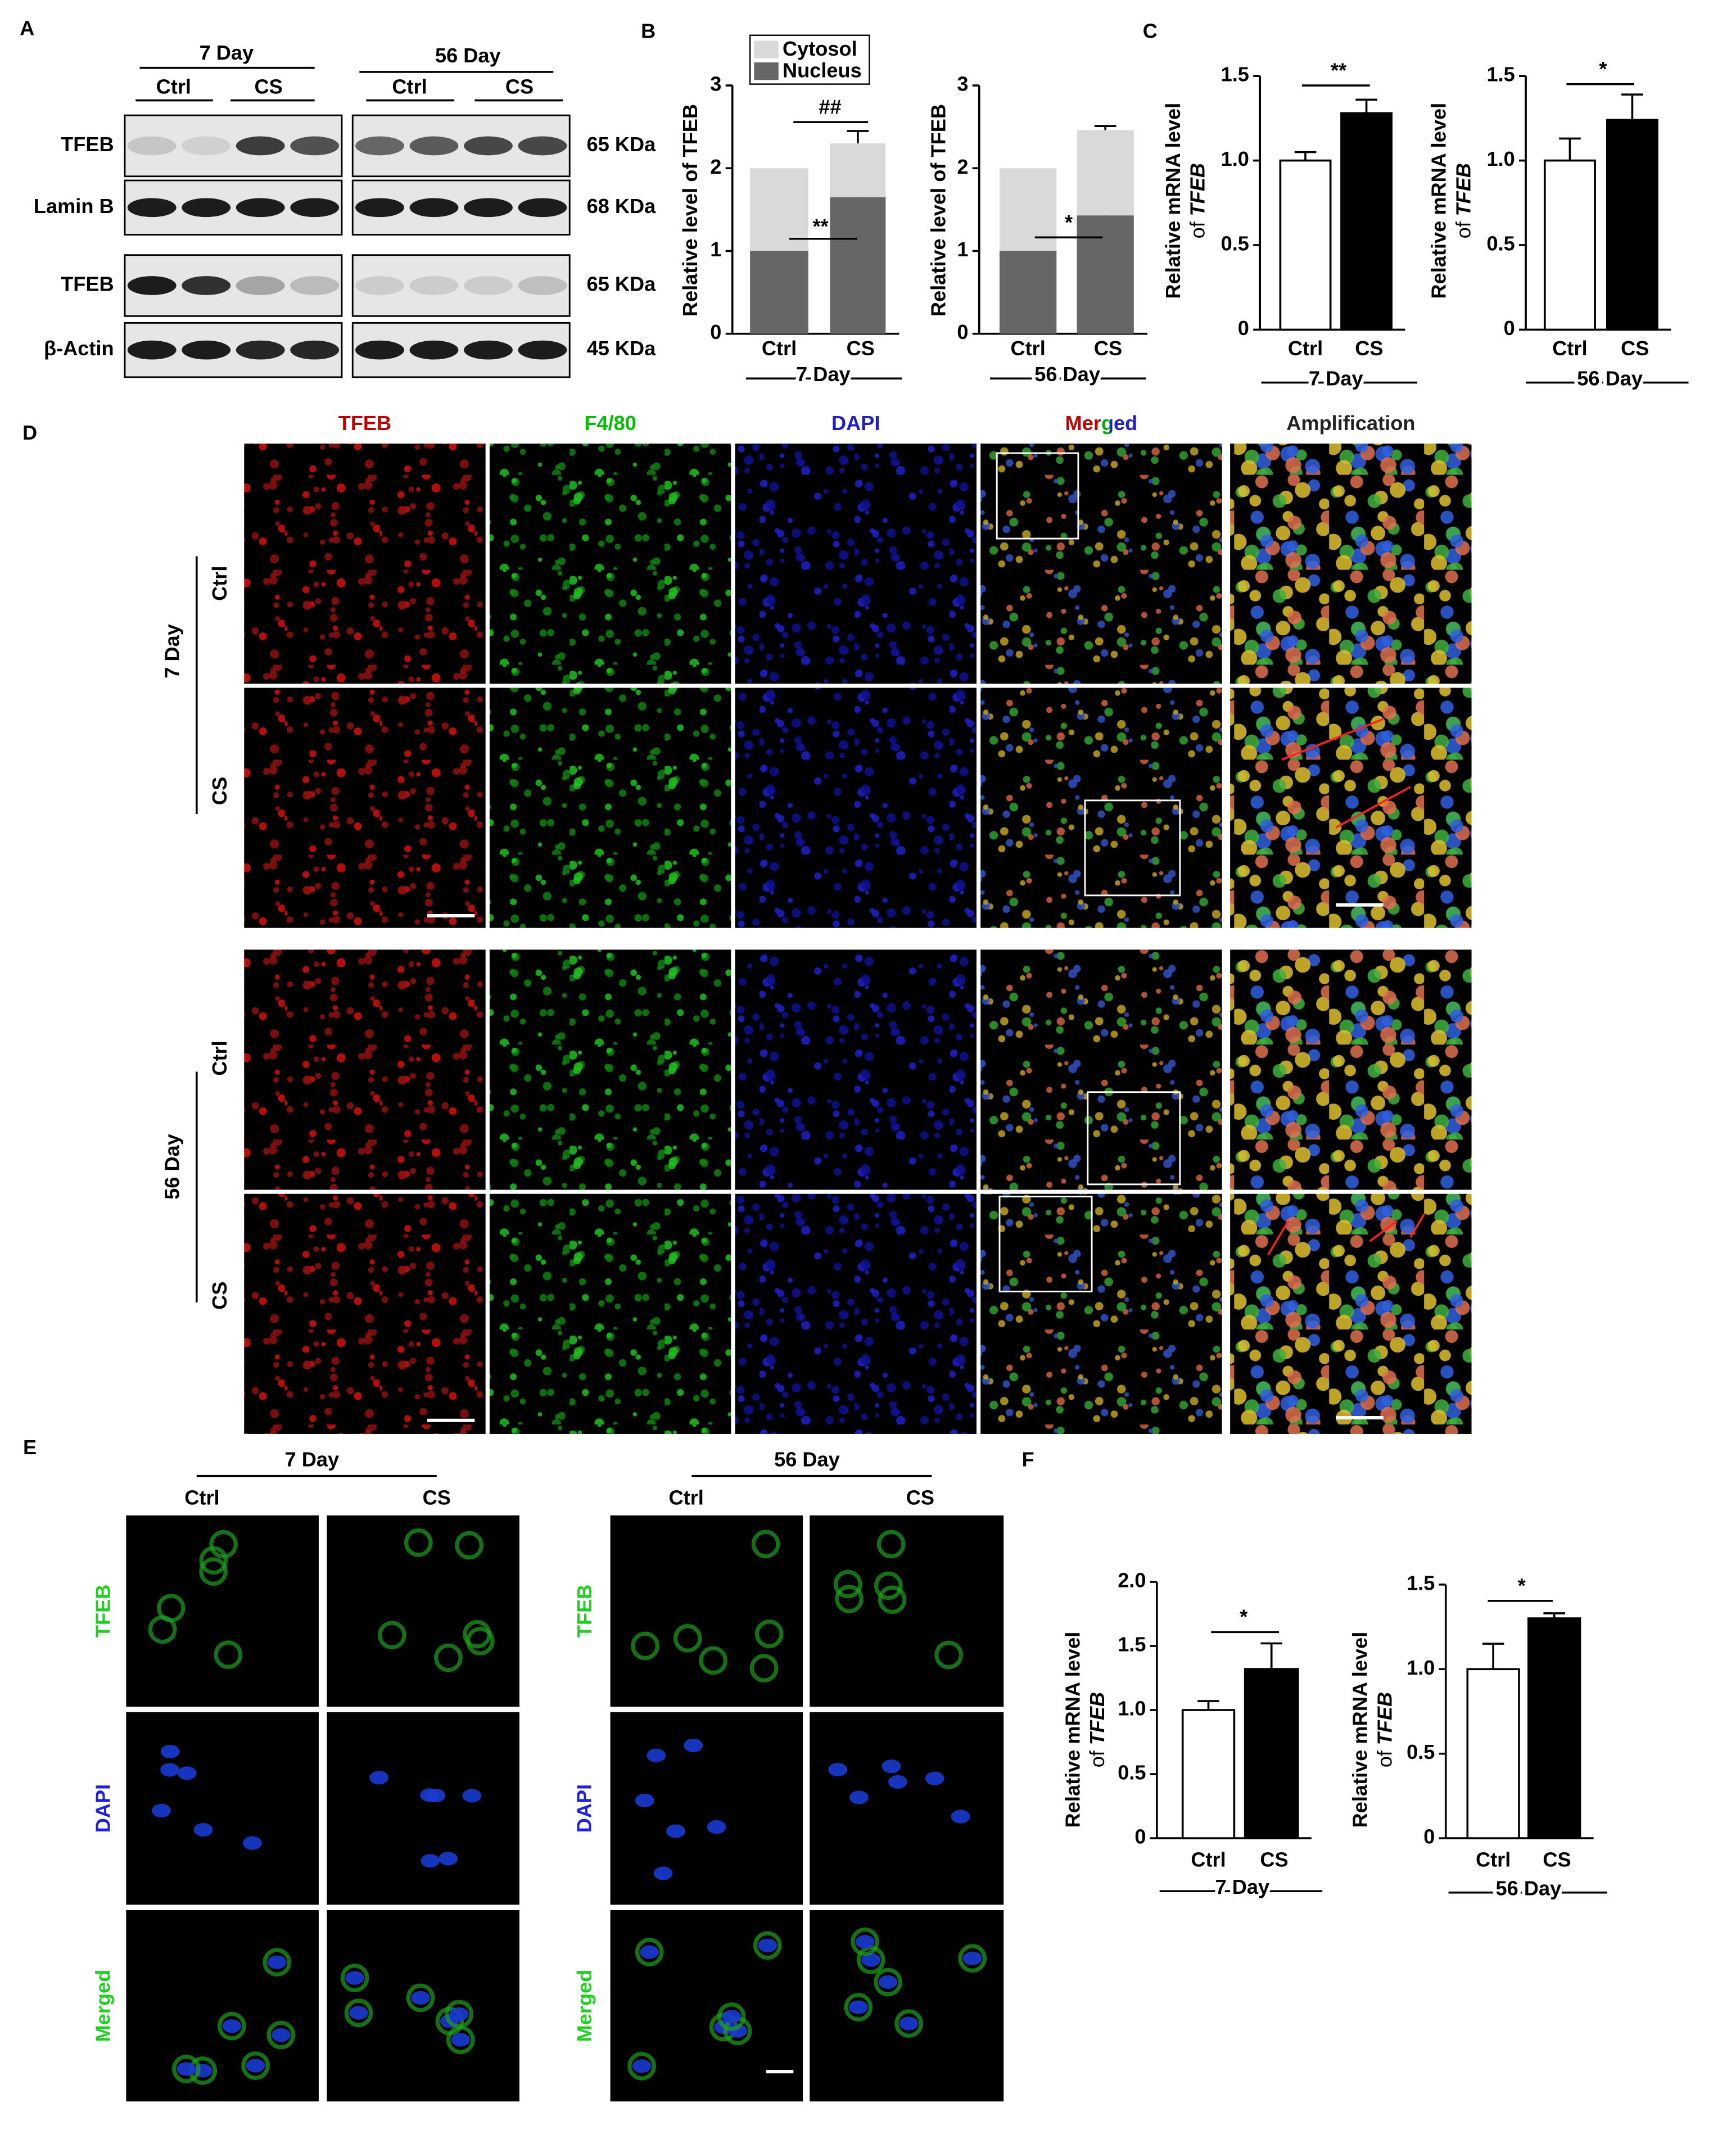  What do you see at coordinates (1097, 1729) in the screenshot?
I see `y-axis-title: of TFEB` at bounding box center [1097, 1729].